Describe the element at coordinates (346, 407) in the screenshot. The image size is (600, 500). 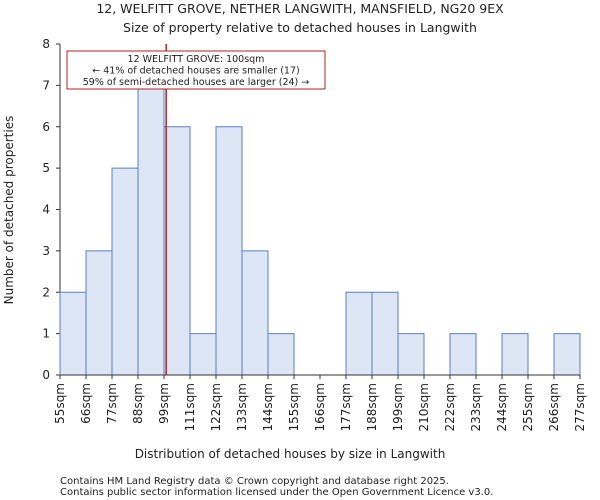
I see `x-tick-label: 177sqm` at that location.